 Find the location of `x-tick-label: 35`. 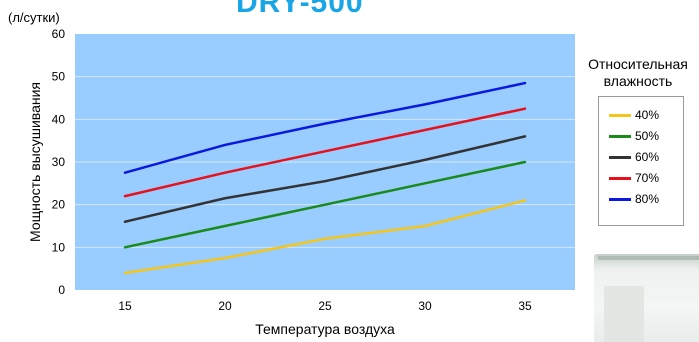

x-tick-label: 35 is located at coordinates (525, 306).